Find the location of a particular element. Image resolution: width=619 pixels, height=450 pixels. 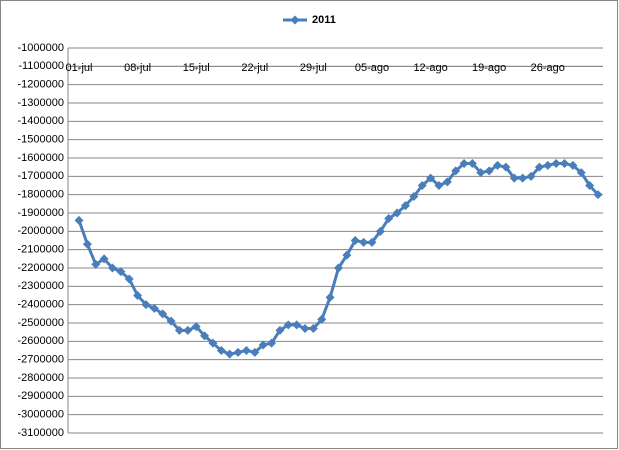

legend-marker is located at coordinates (295, 20).